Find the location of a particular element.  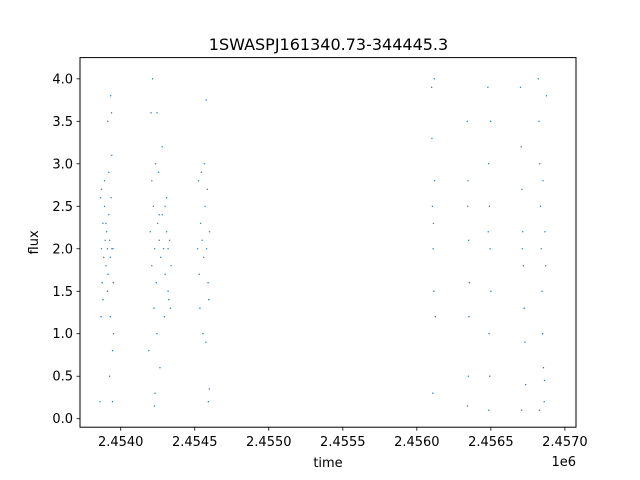

x-axis-label: time is located at coordinates (327, 463).